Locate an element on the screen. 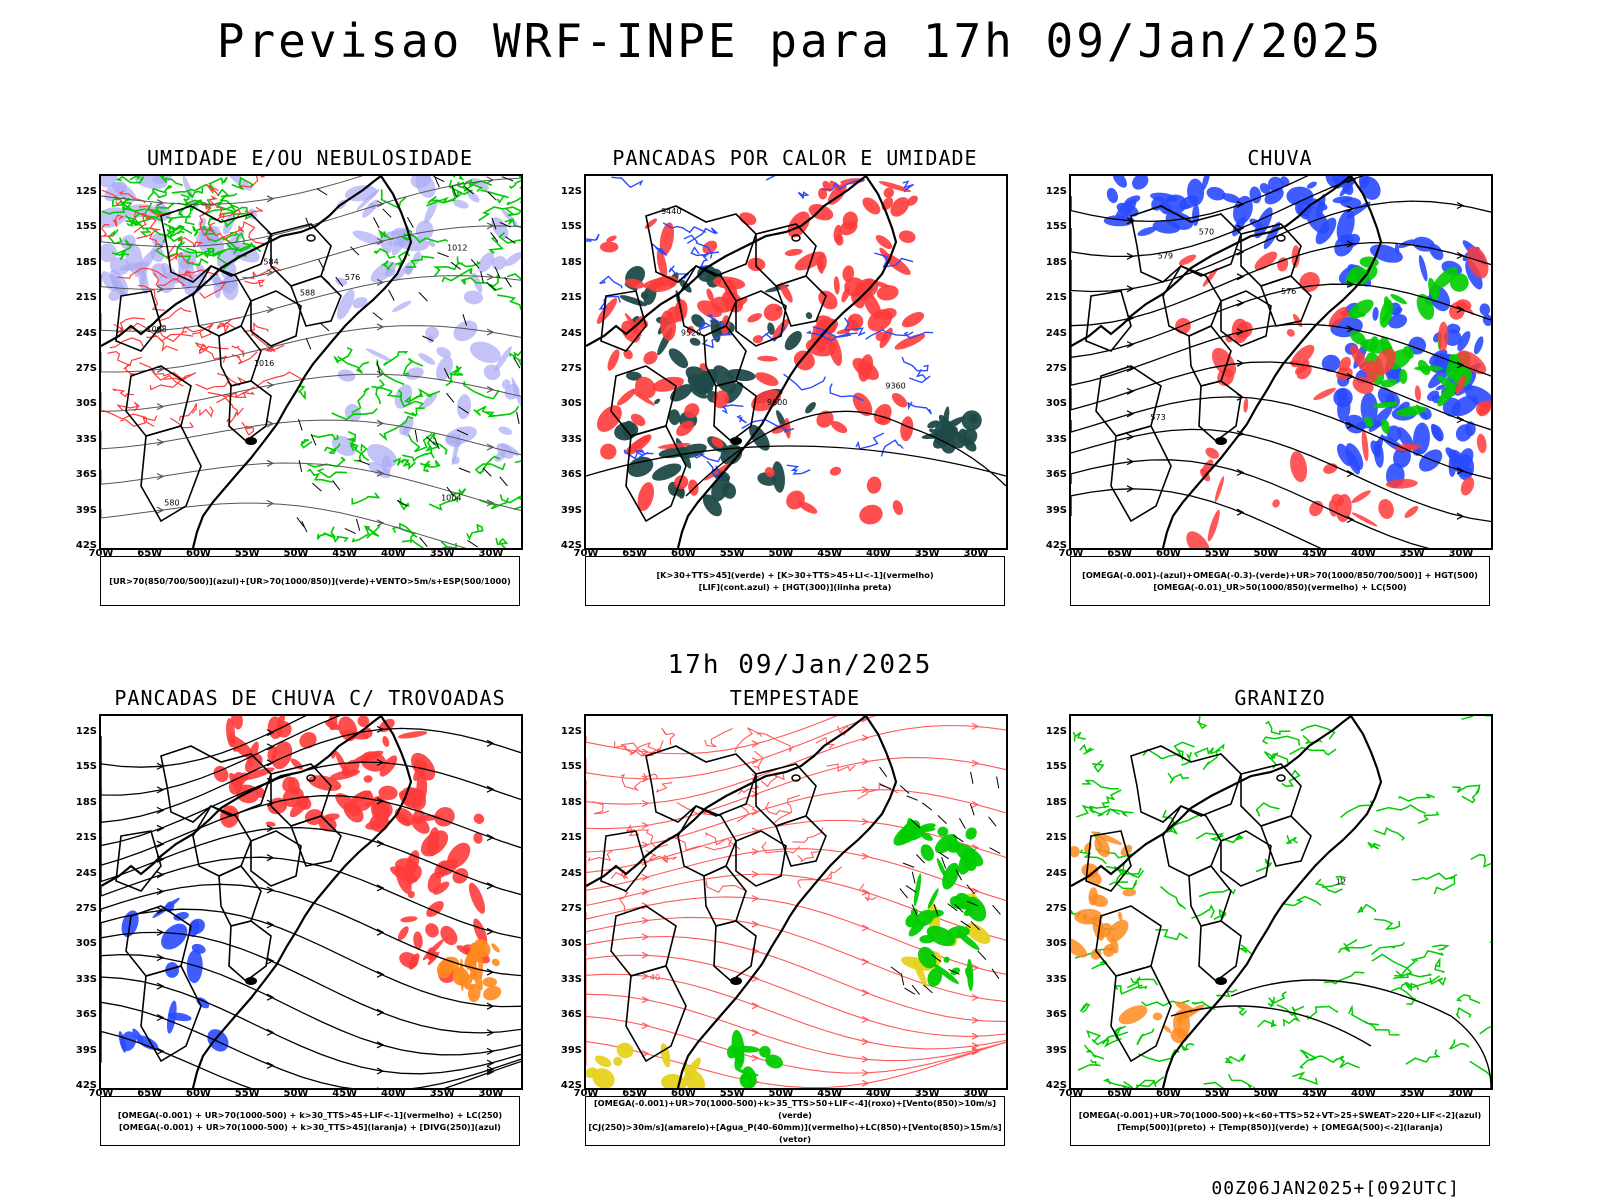  map-canvas: 12 is located at coordinates (1281, 902).